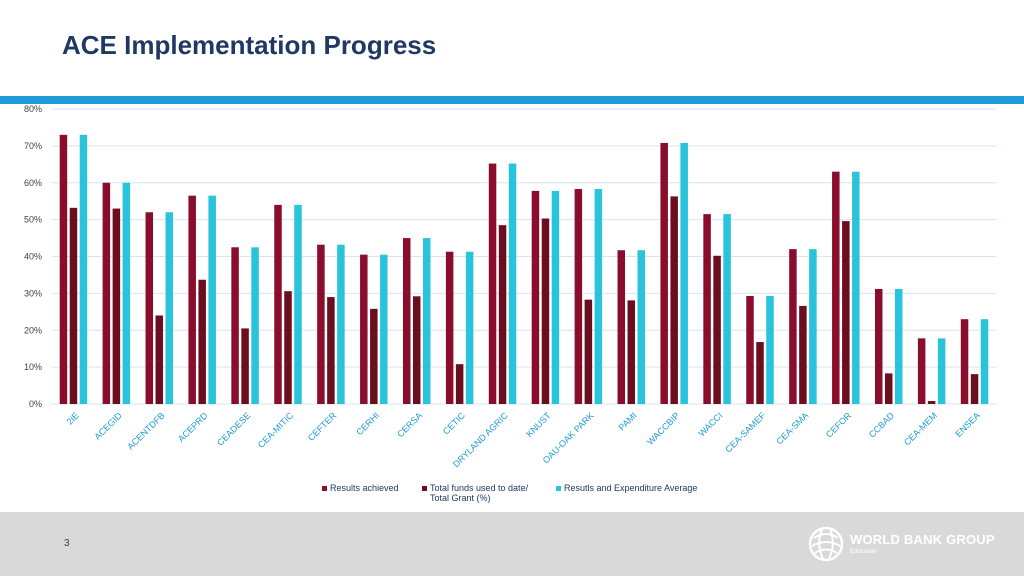 The width and height of the screenshot is (1024, 576). I want to click on legend-item-average: Resutls and Expenditure Average, so click(626, 488).